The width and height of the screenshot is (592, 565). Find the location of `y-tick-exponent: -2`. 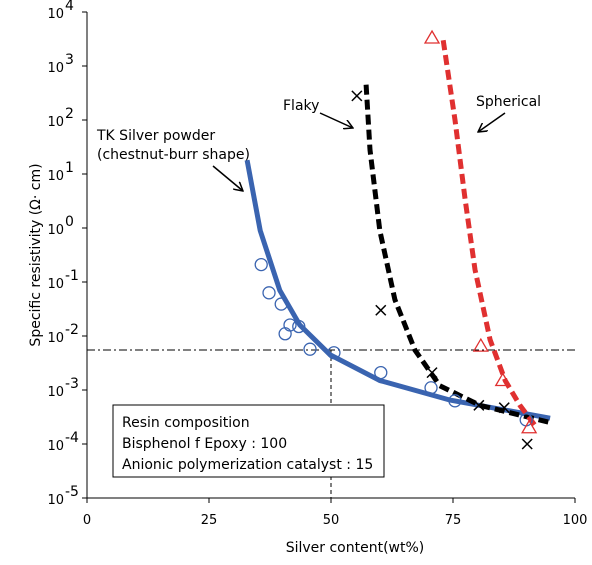

y-tick-exponent: -2 is located at coordinates (72, 330).